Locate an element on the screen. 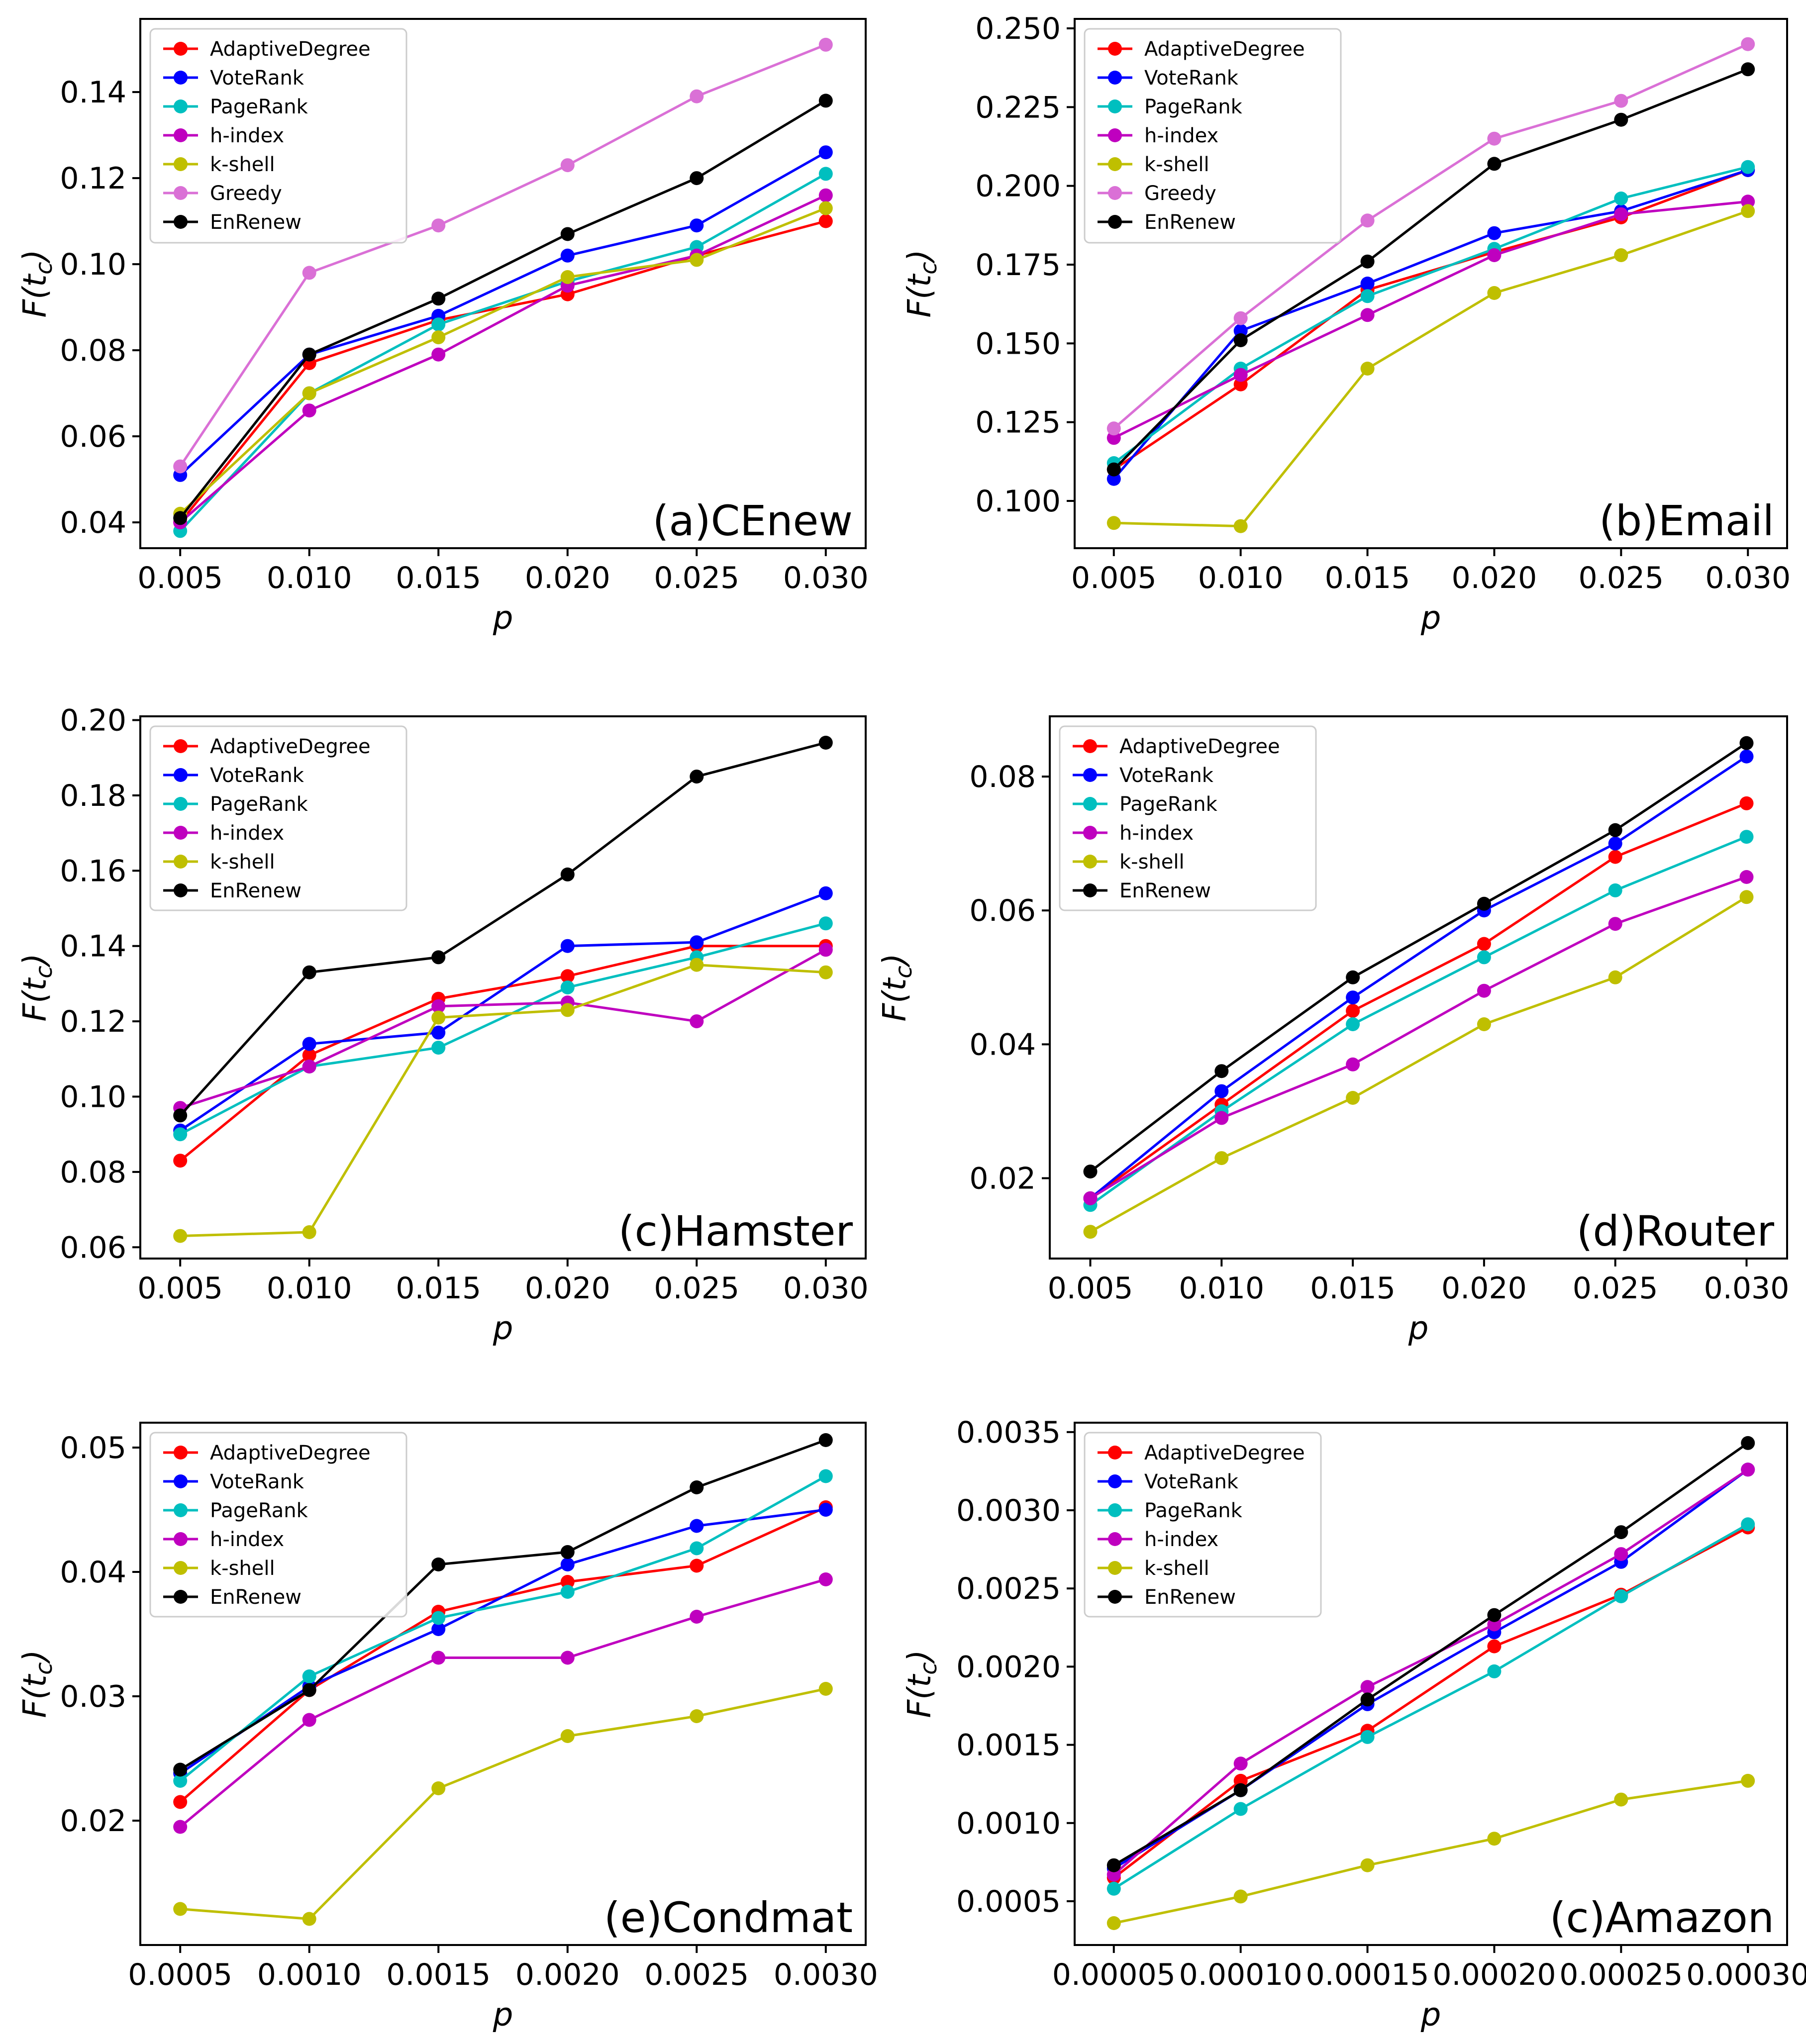 Image resolution: width=1806 pixels, height=2044 pixels. panel-label: (c)Amazon is located at coordinates (1662, 1918).